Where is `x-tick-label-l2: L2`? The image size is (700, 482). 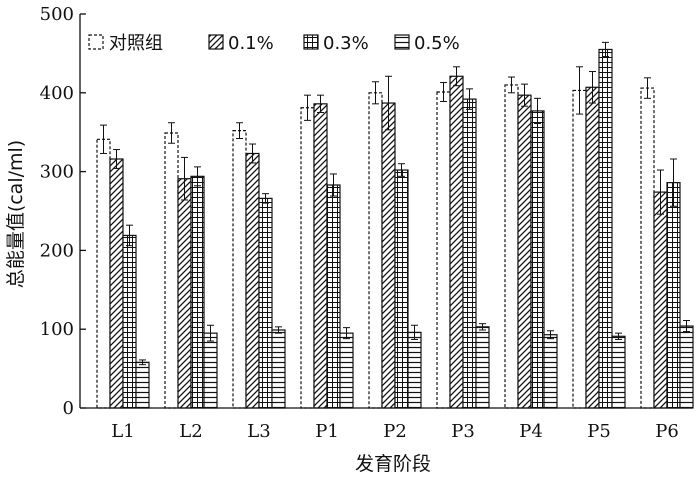
x-tick-label-l2: L2 is located at coordinates (190, 431).